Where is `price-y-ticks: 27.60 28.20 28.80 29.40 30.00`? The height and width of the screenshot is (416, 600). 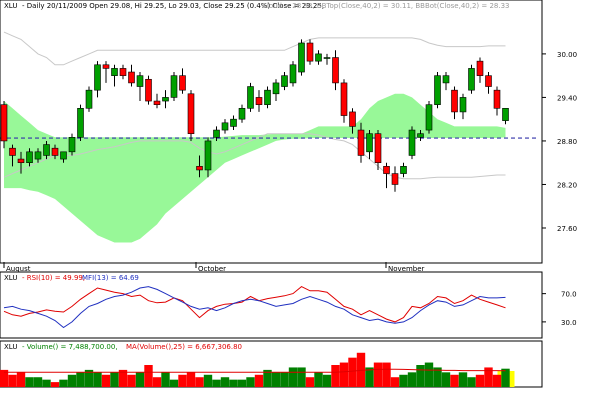 price-y-ticks: 27.60 28.20 28.80 29.40 30.00 is located at coordinates (559, 142).